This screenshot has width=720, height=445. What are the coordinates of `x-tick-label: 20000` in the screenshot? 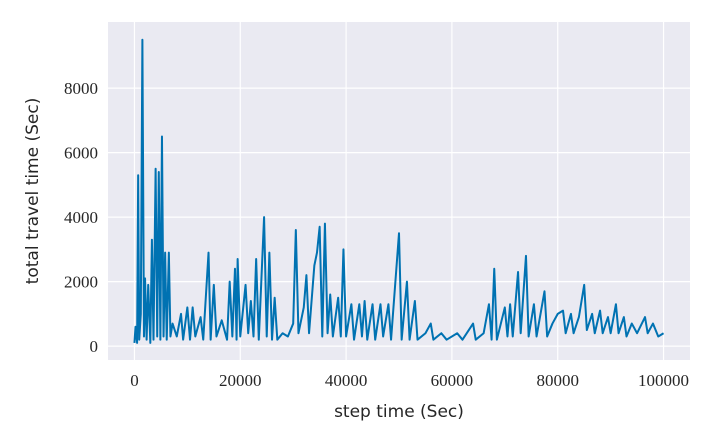 It's located at (240, 380).